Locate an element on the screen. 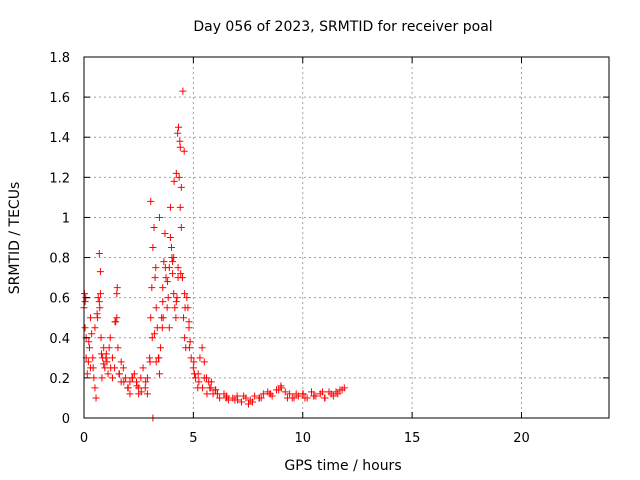 The image size is (640, 480). y-tick-label: 1.4 is located at coordinates (59, 138).